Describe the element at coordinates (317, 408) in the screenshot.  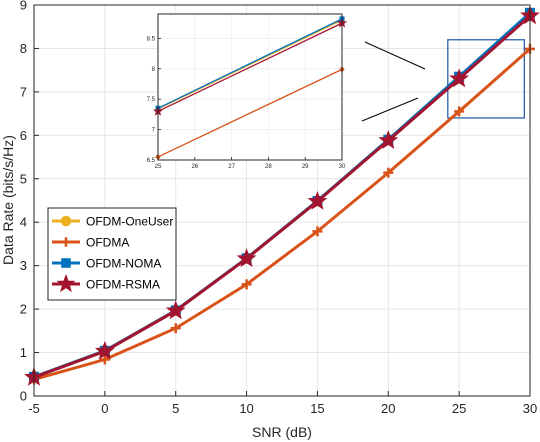
I see `x-tick-label: 15` at that location.